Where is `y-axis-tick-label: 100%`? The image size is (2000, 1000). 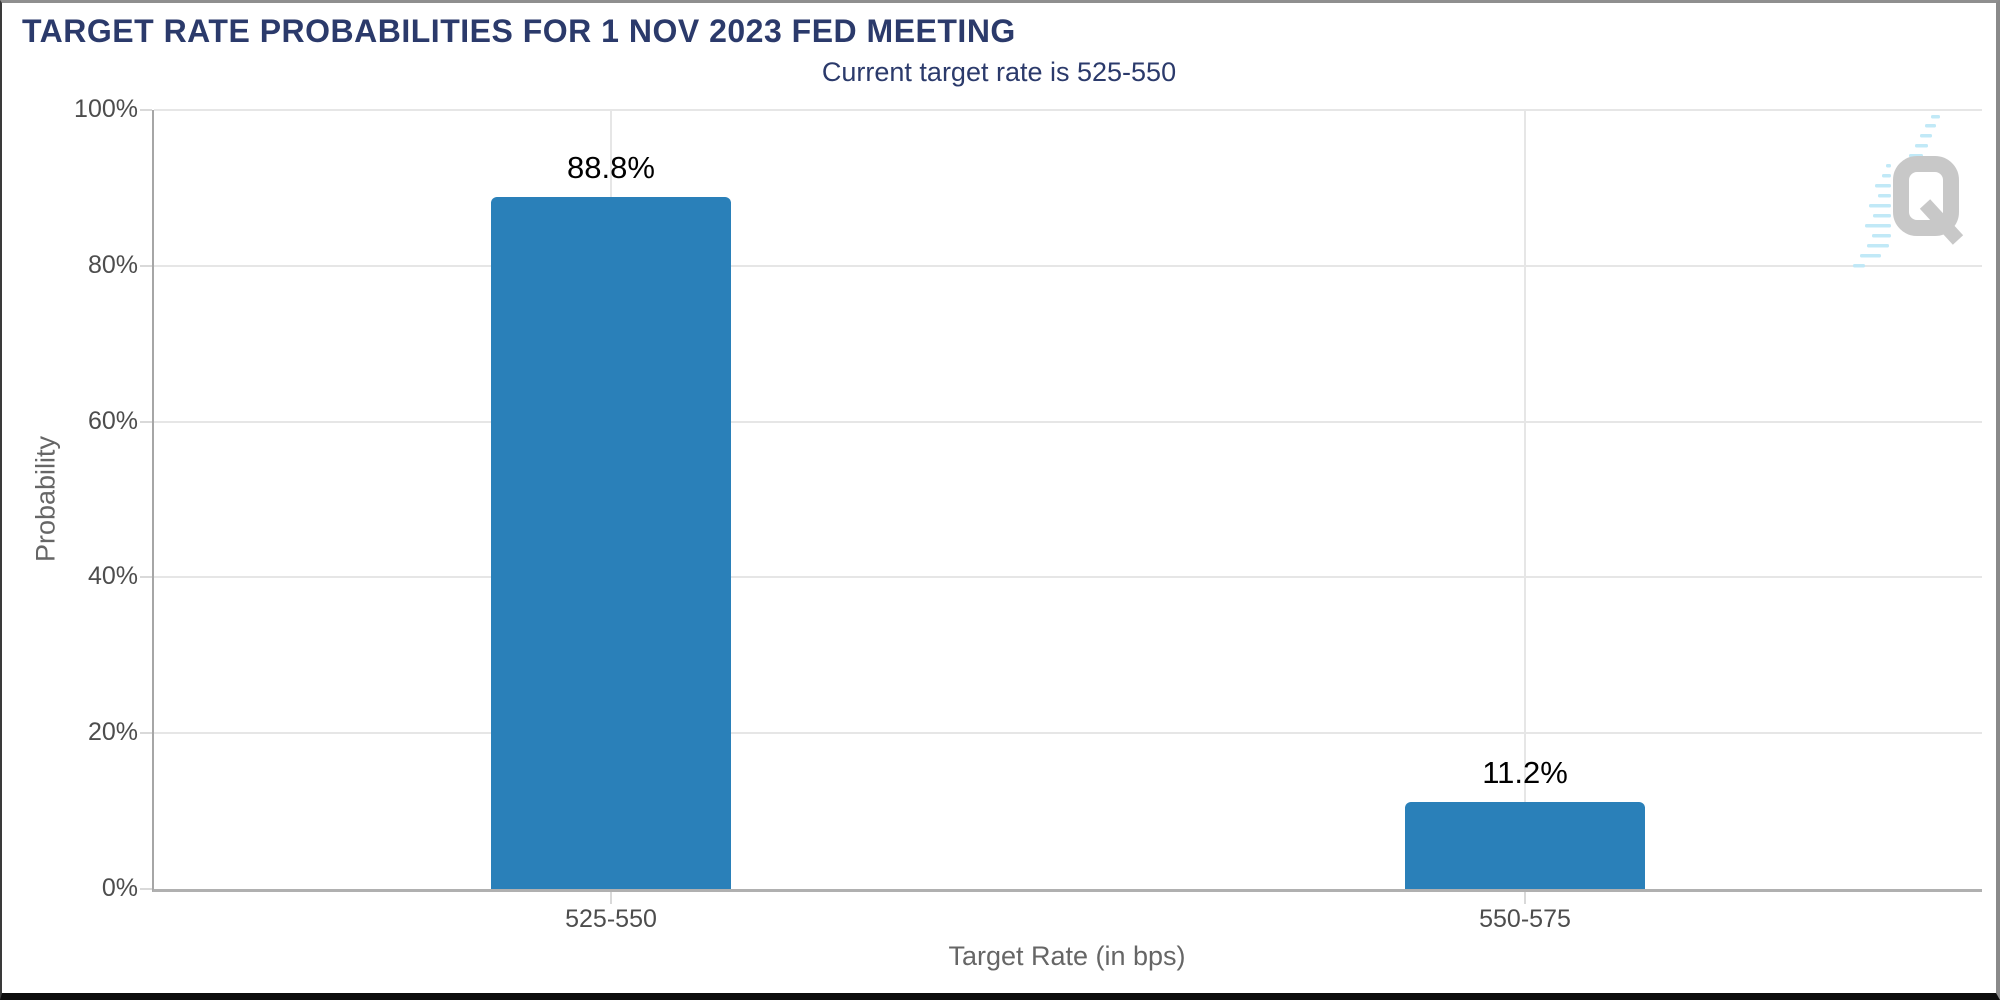 y-axis-tick-label: 100% is located at coordinates (106, 109).